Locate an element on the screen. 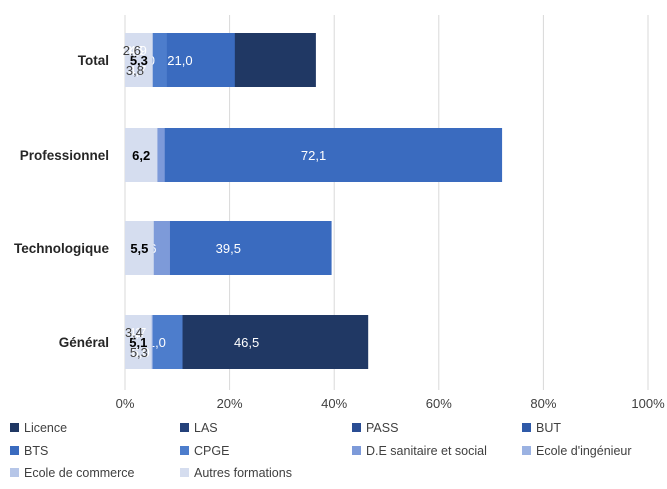  legend-label: Ecole de commerce is located at coordinates (79, 473).